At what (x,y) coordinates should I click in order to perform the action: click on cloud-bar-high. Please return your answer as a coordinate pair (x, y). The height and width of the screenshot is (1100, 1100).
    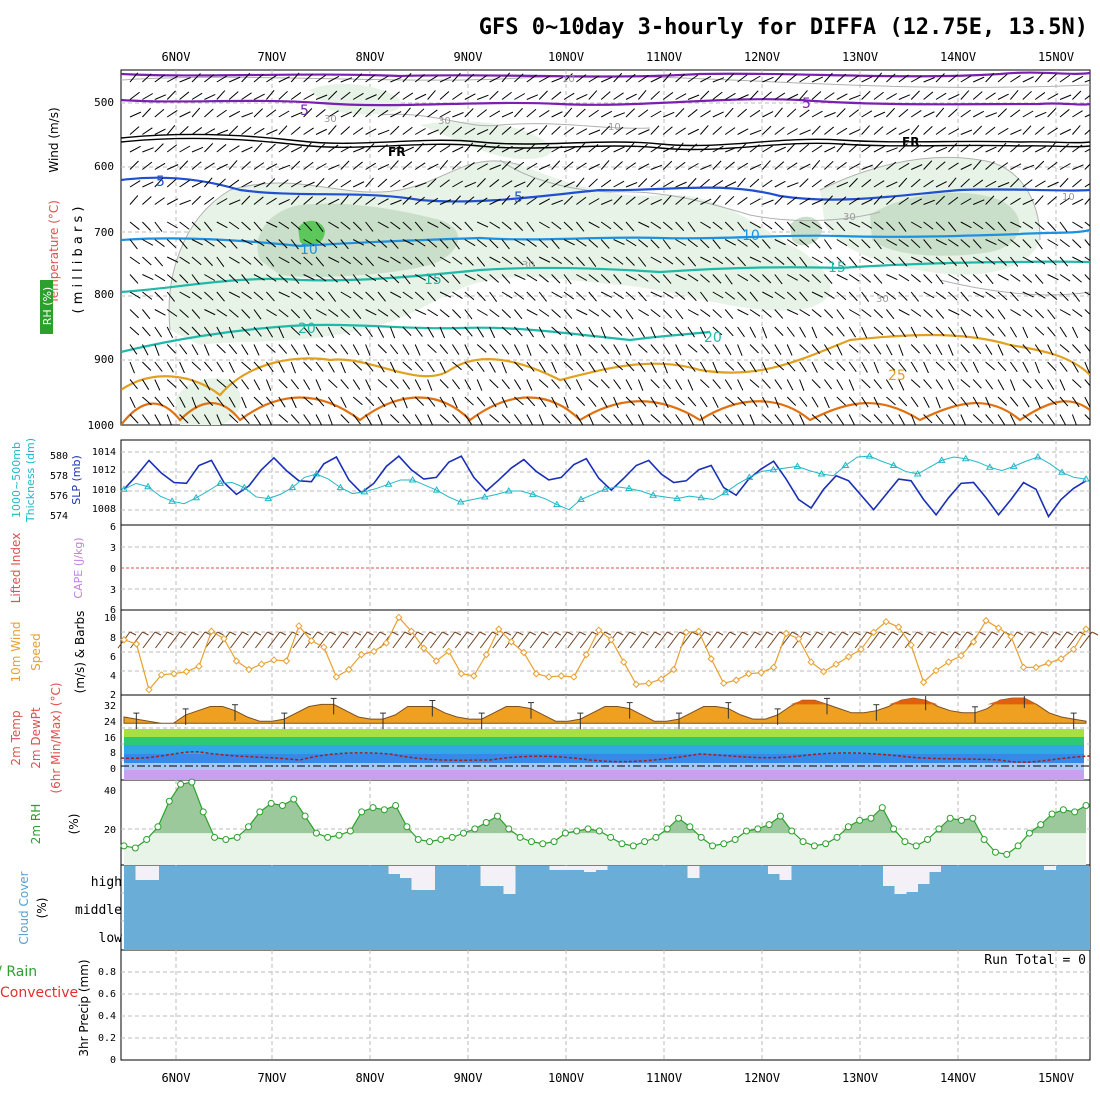
    Looking at the image, I should click on (923, 875).